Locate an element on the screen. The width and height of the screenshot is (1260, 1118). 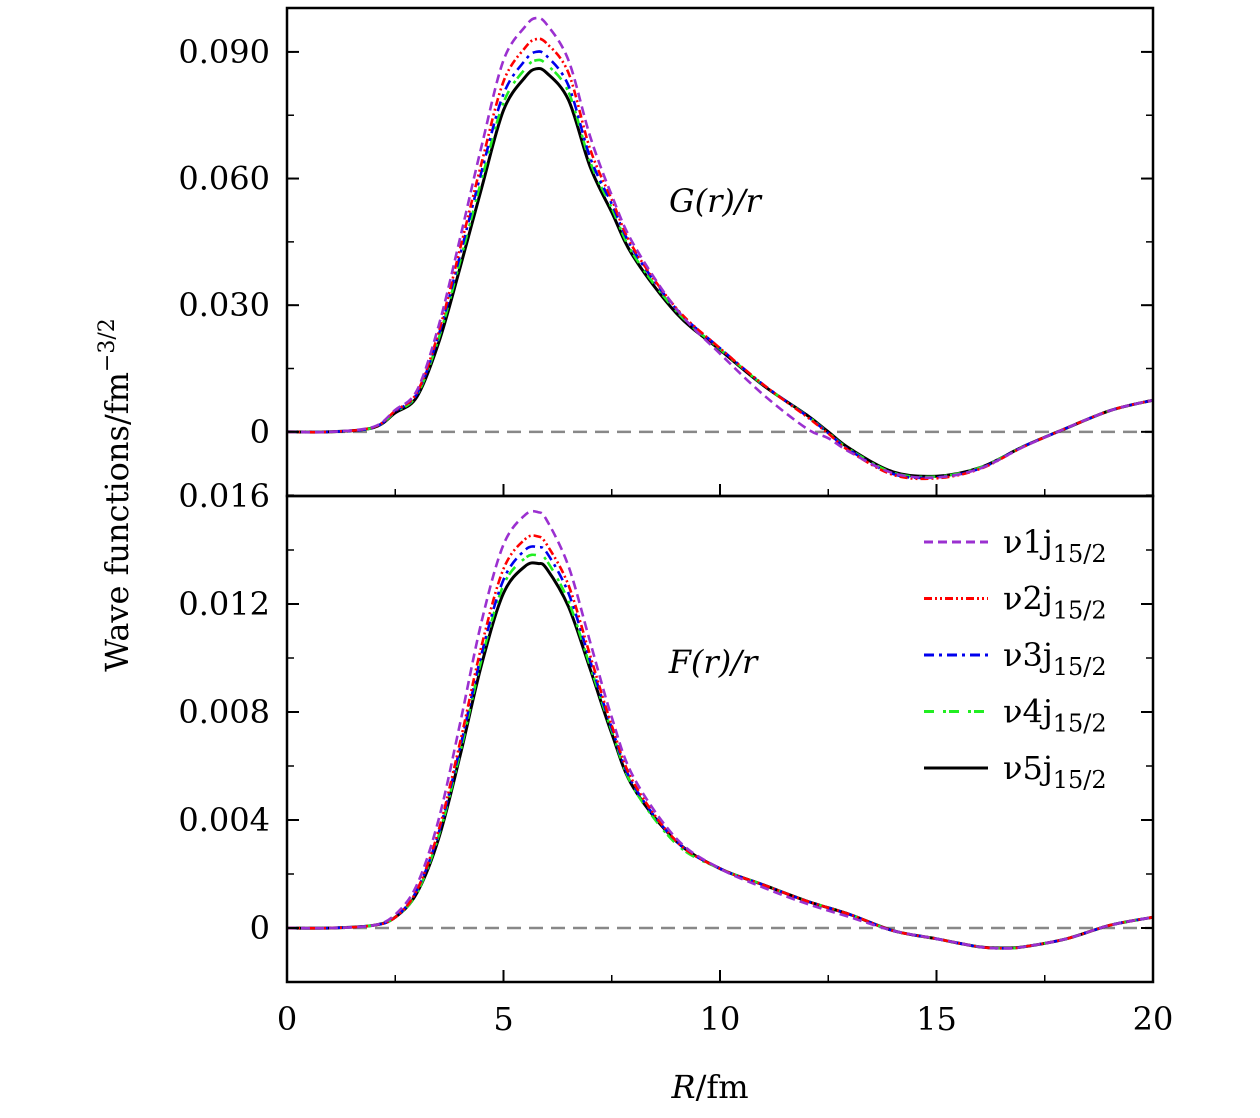
y-axis-label-sup: −3/2 is located at coordinates (107, 345).